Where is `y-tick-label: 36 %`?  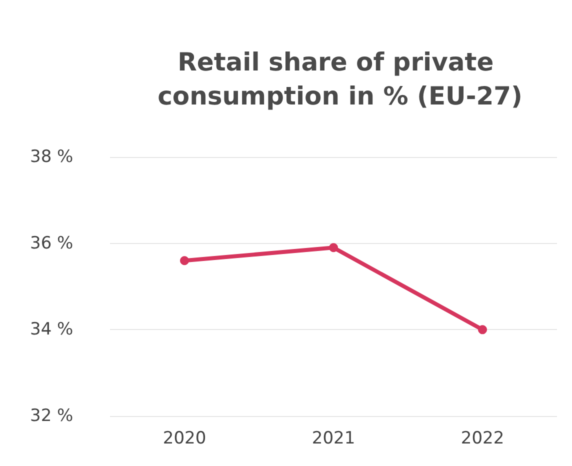 y-tick-label: 36 % is located at coordinates (52, 243).